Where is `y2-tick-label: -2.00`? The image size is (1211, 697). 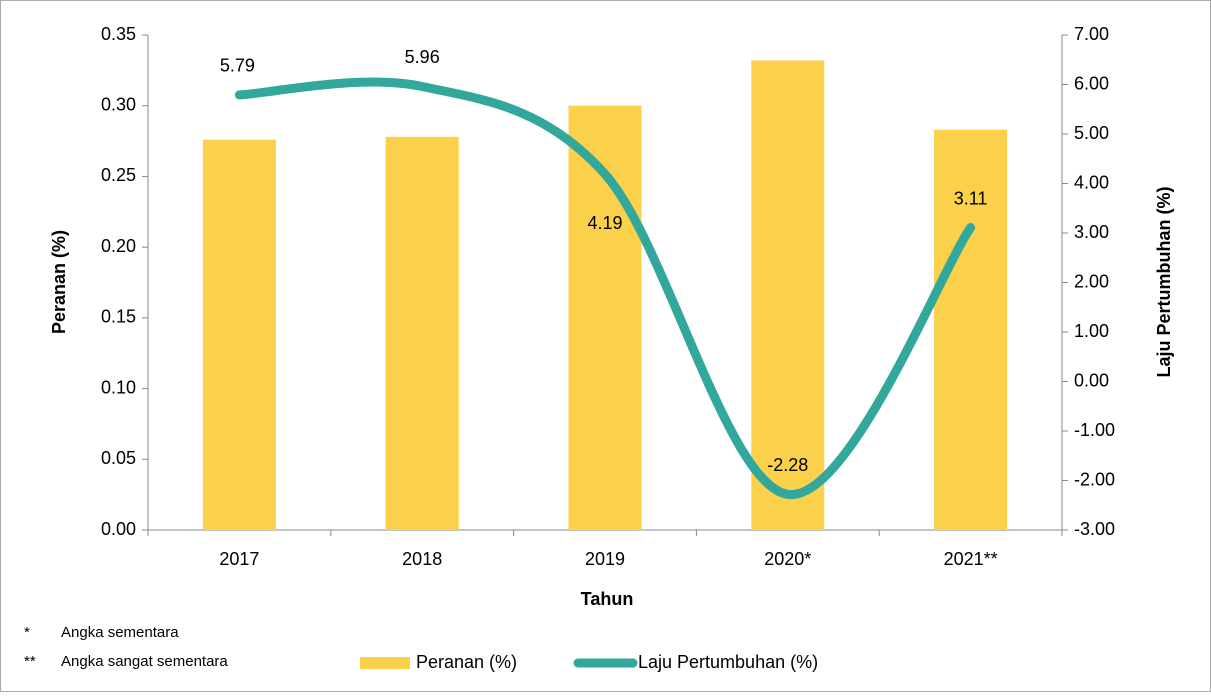 y2-tick-label: -2.00 is located at coordinates (1094, 479).